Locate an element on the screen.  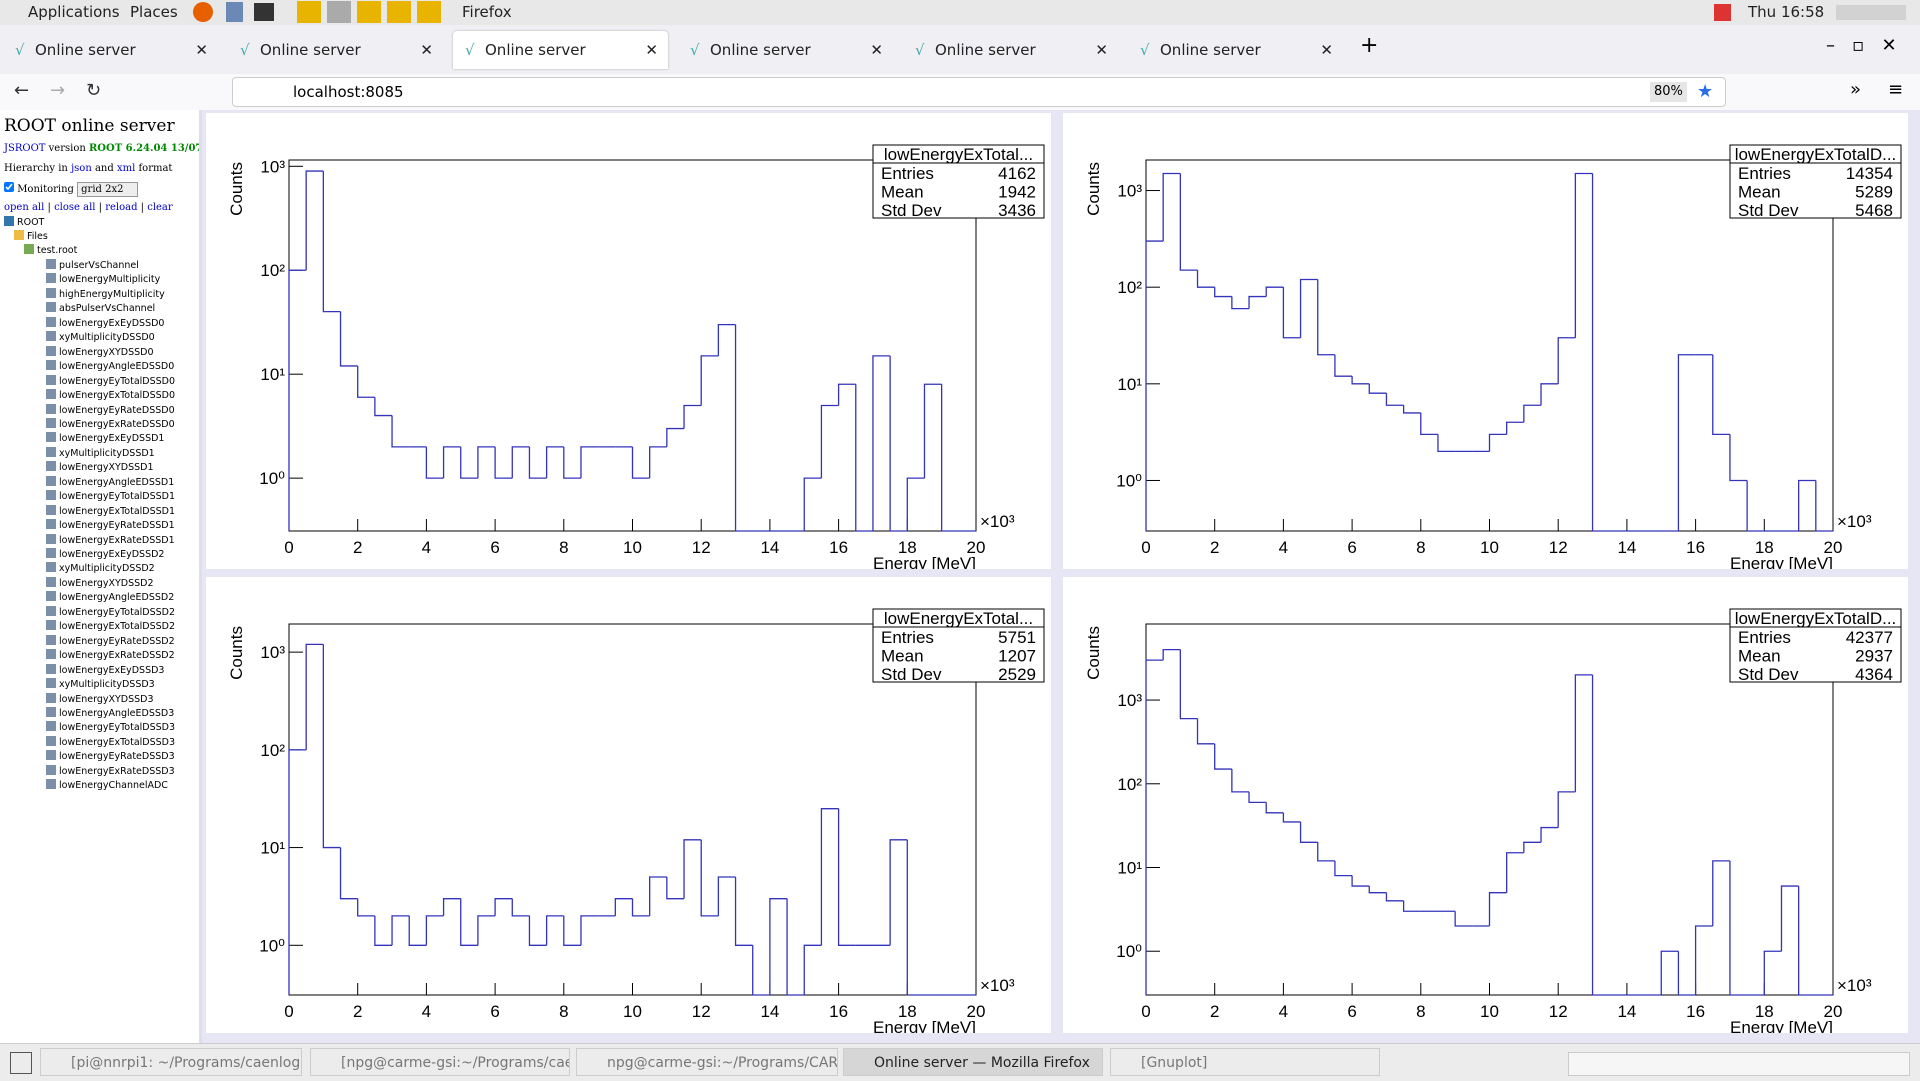
tree-item: lowEnergyXYDSSD2 is located at coordinates (100, 583).